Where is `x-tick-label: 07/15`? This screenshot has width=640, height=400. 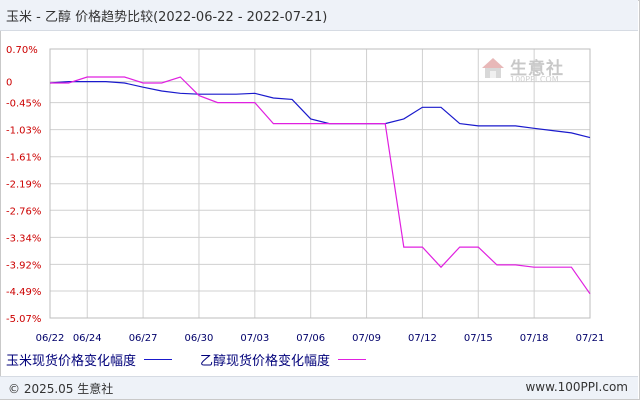 x-tick-label: 07/15 is located at coordinates (478, 338).